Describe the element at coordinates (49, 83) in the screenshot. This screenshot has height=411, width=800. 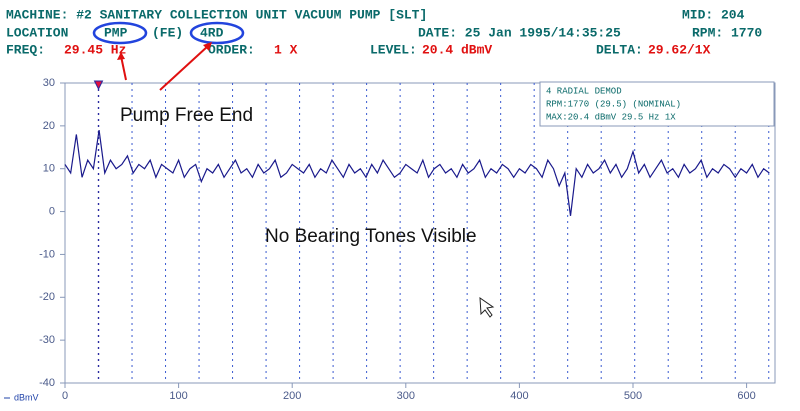
I see `y-tick-label: 30` at that location.